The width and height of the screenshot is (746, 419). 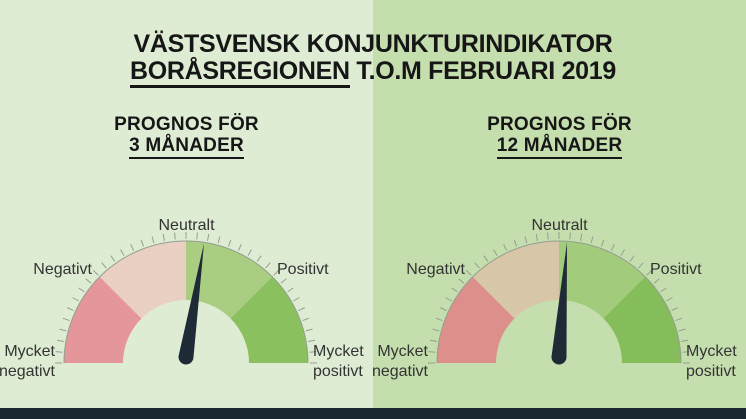 What do you see at coordinates (373, 44) in the screenshot?
I see `main-title-line1: VÄSTSVENSK KONJUNKTURINDIKATOR` at bounding box center [373, 44].